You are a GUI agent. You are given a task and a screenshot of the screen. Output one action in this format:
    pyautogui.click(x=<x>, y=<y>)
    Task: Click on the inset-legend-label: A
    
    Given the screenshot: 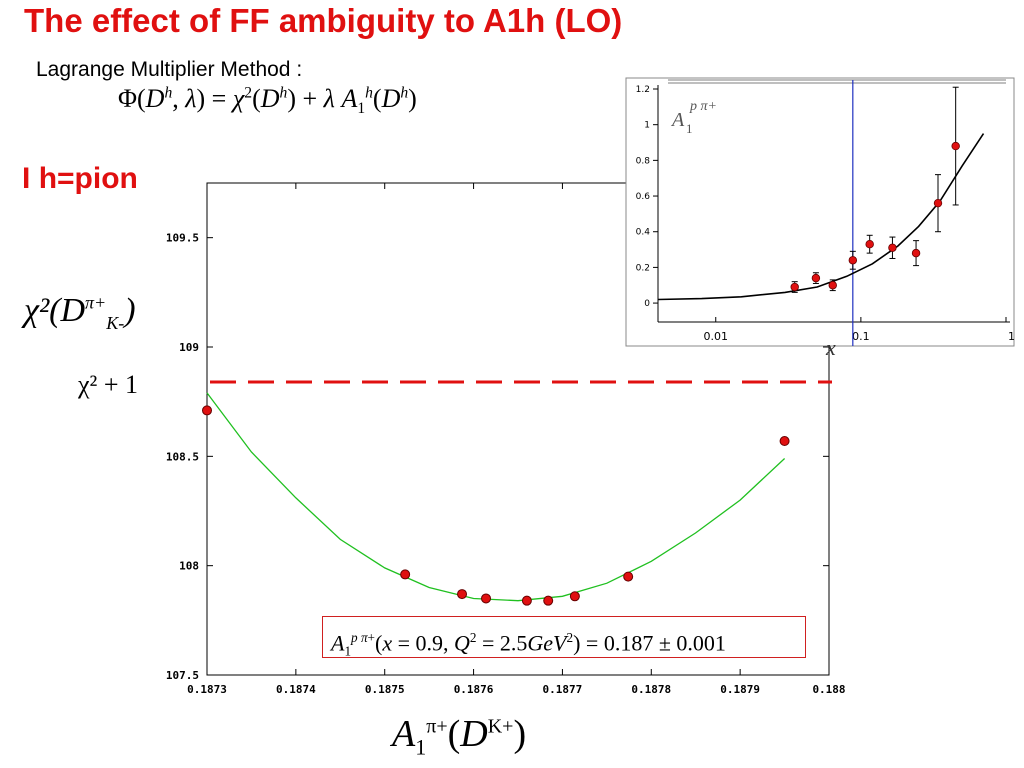 What is the action you would take?
    pyautogui.click(x=677, y=120)
    